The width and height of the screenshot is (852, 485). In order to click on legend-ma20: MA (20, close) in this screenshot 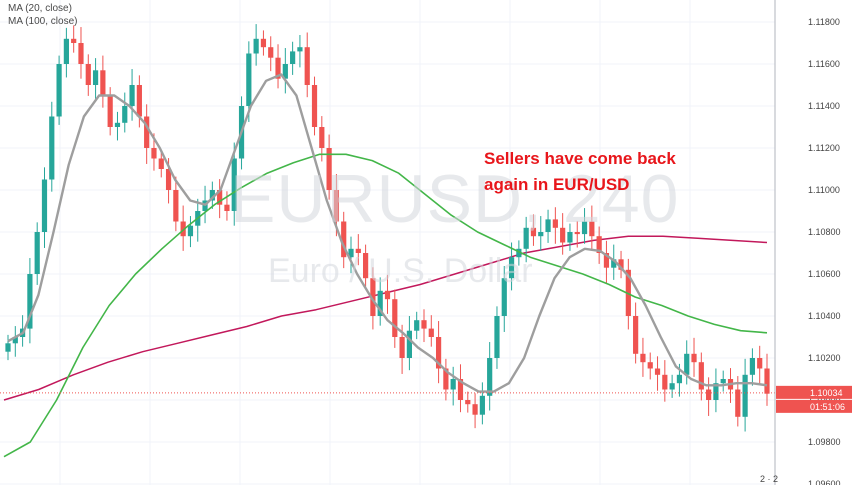, I will do `click(40, 8)`.